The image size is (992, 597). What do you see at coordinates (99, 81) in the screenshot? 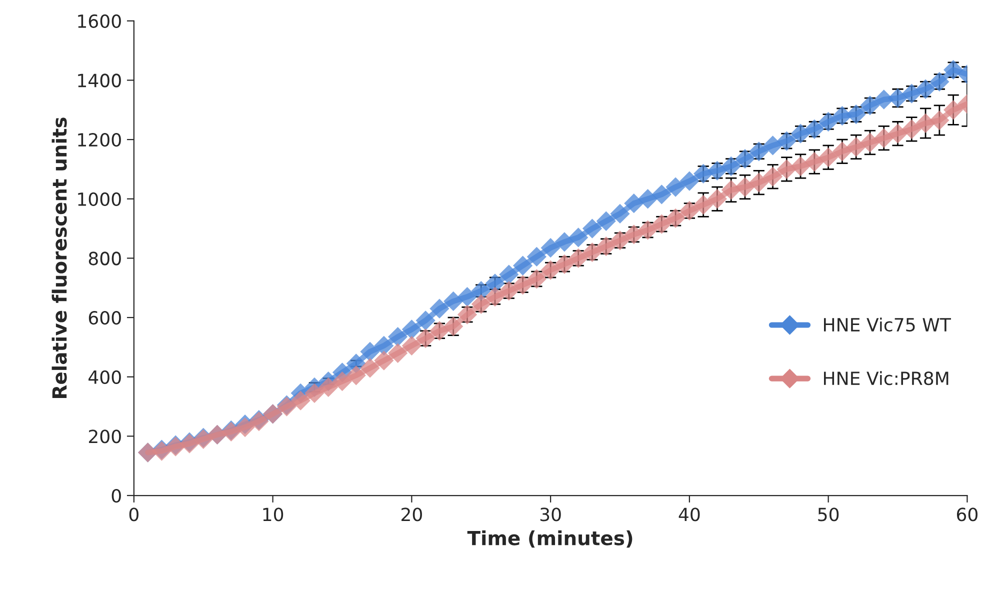
I see `y-tick-label: 1400` at bounding box center [99, 81].